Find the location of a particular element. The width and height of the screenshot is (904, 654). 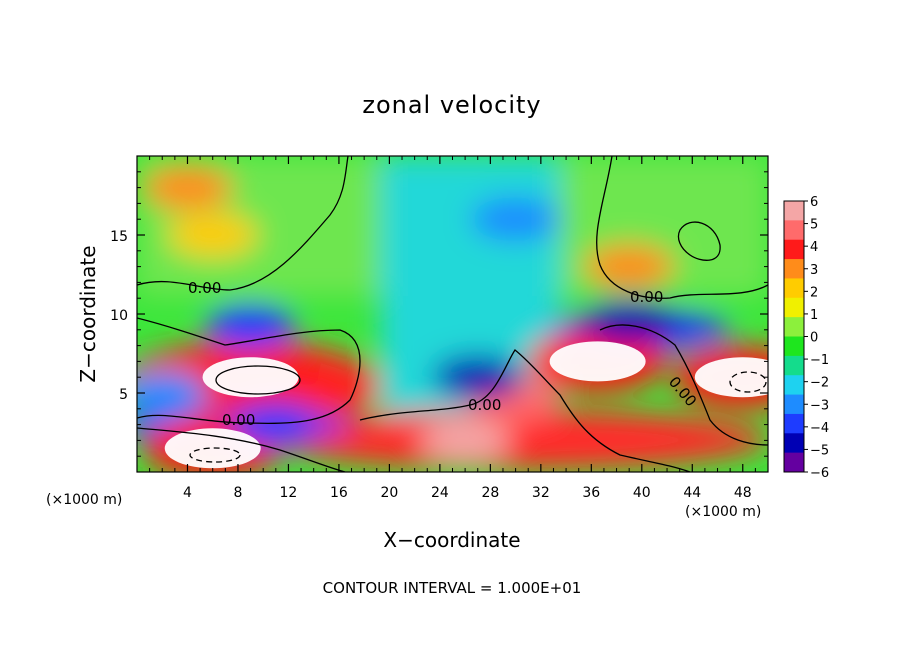

x-tick-label: 20 is located at coordinates (389, 493).